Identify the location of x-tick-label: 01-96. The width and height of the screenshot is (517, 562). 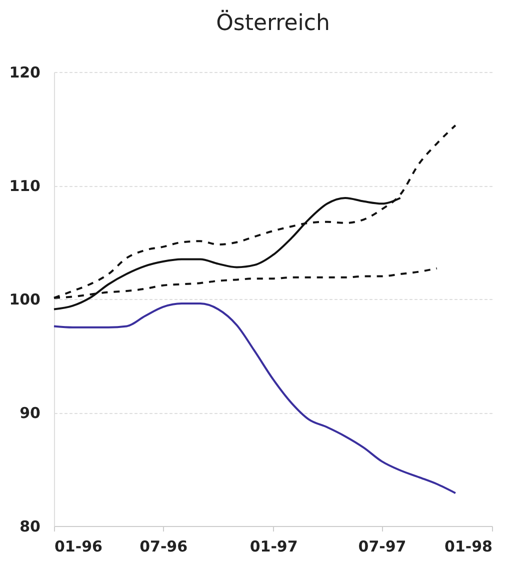
(78, 547).